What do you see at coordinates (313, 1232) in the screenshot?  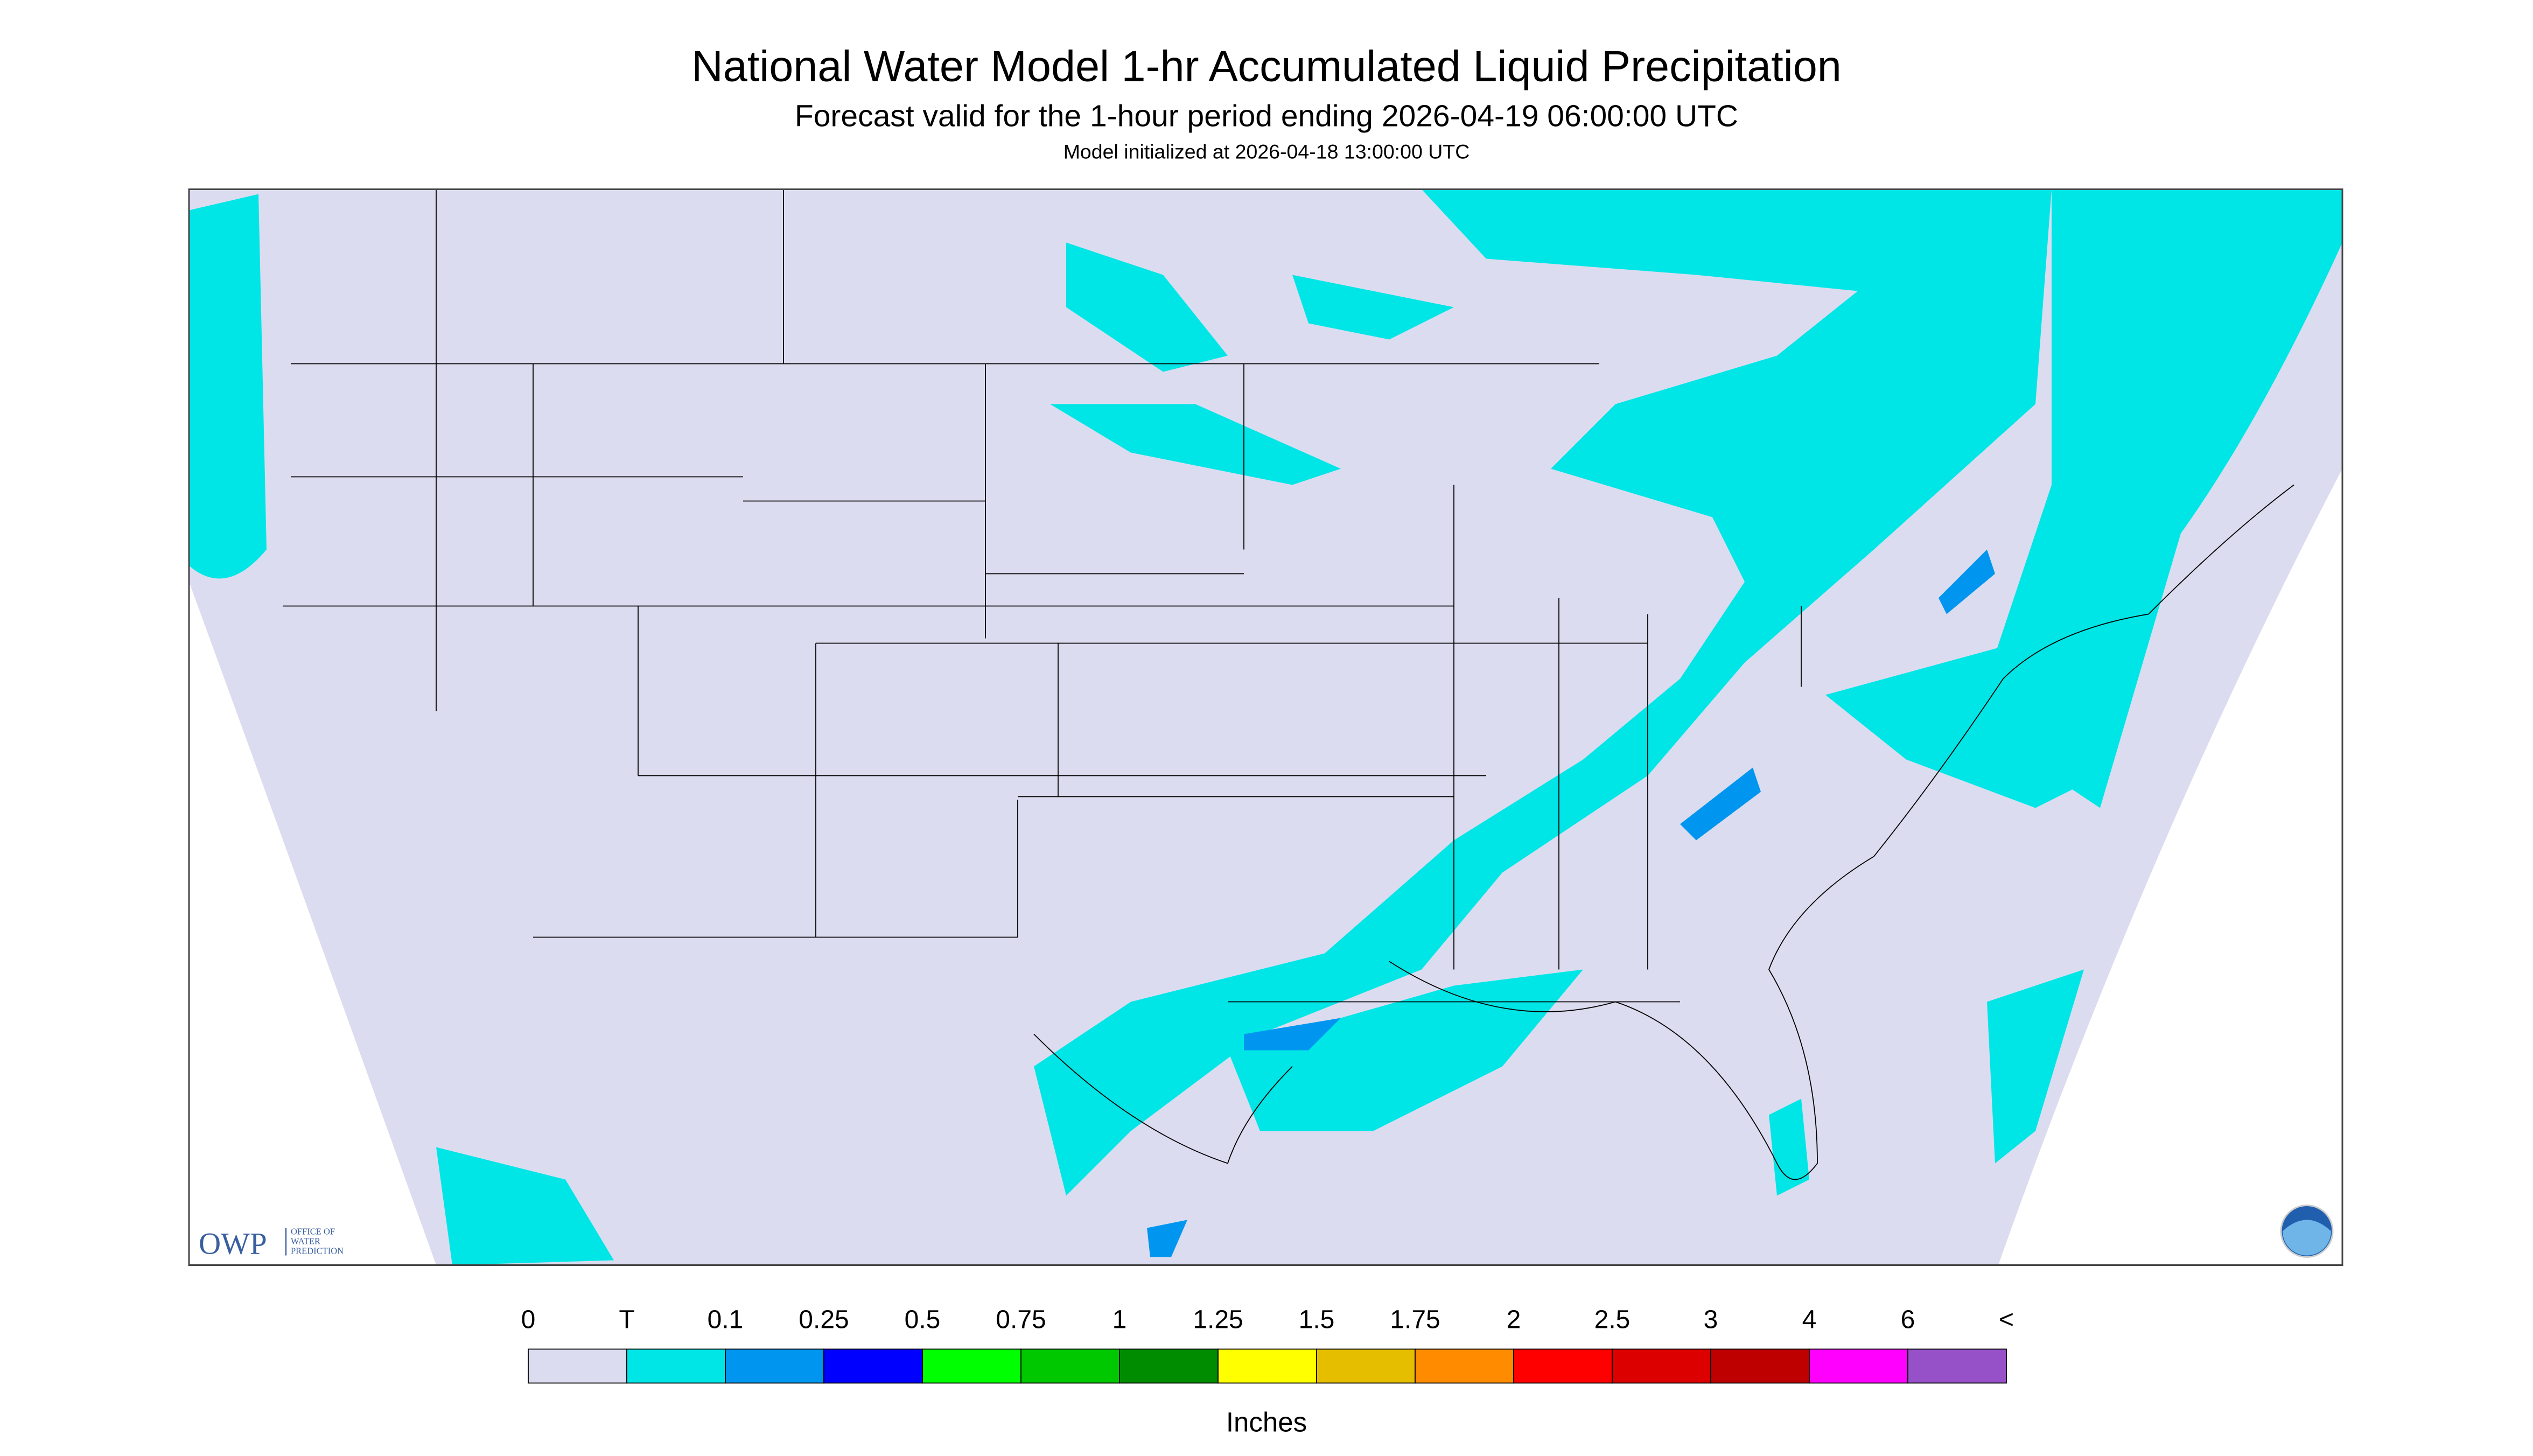 I see `logo-office: OFFICE OF` at bounding box center [313, 1232].